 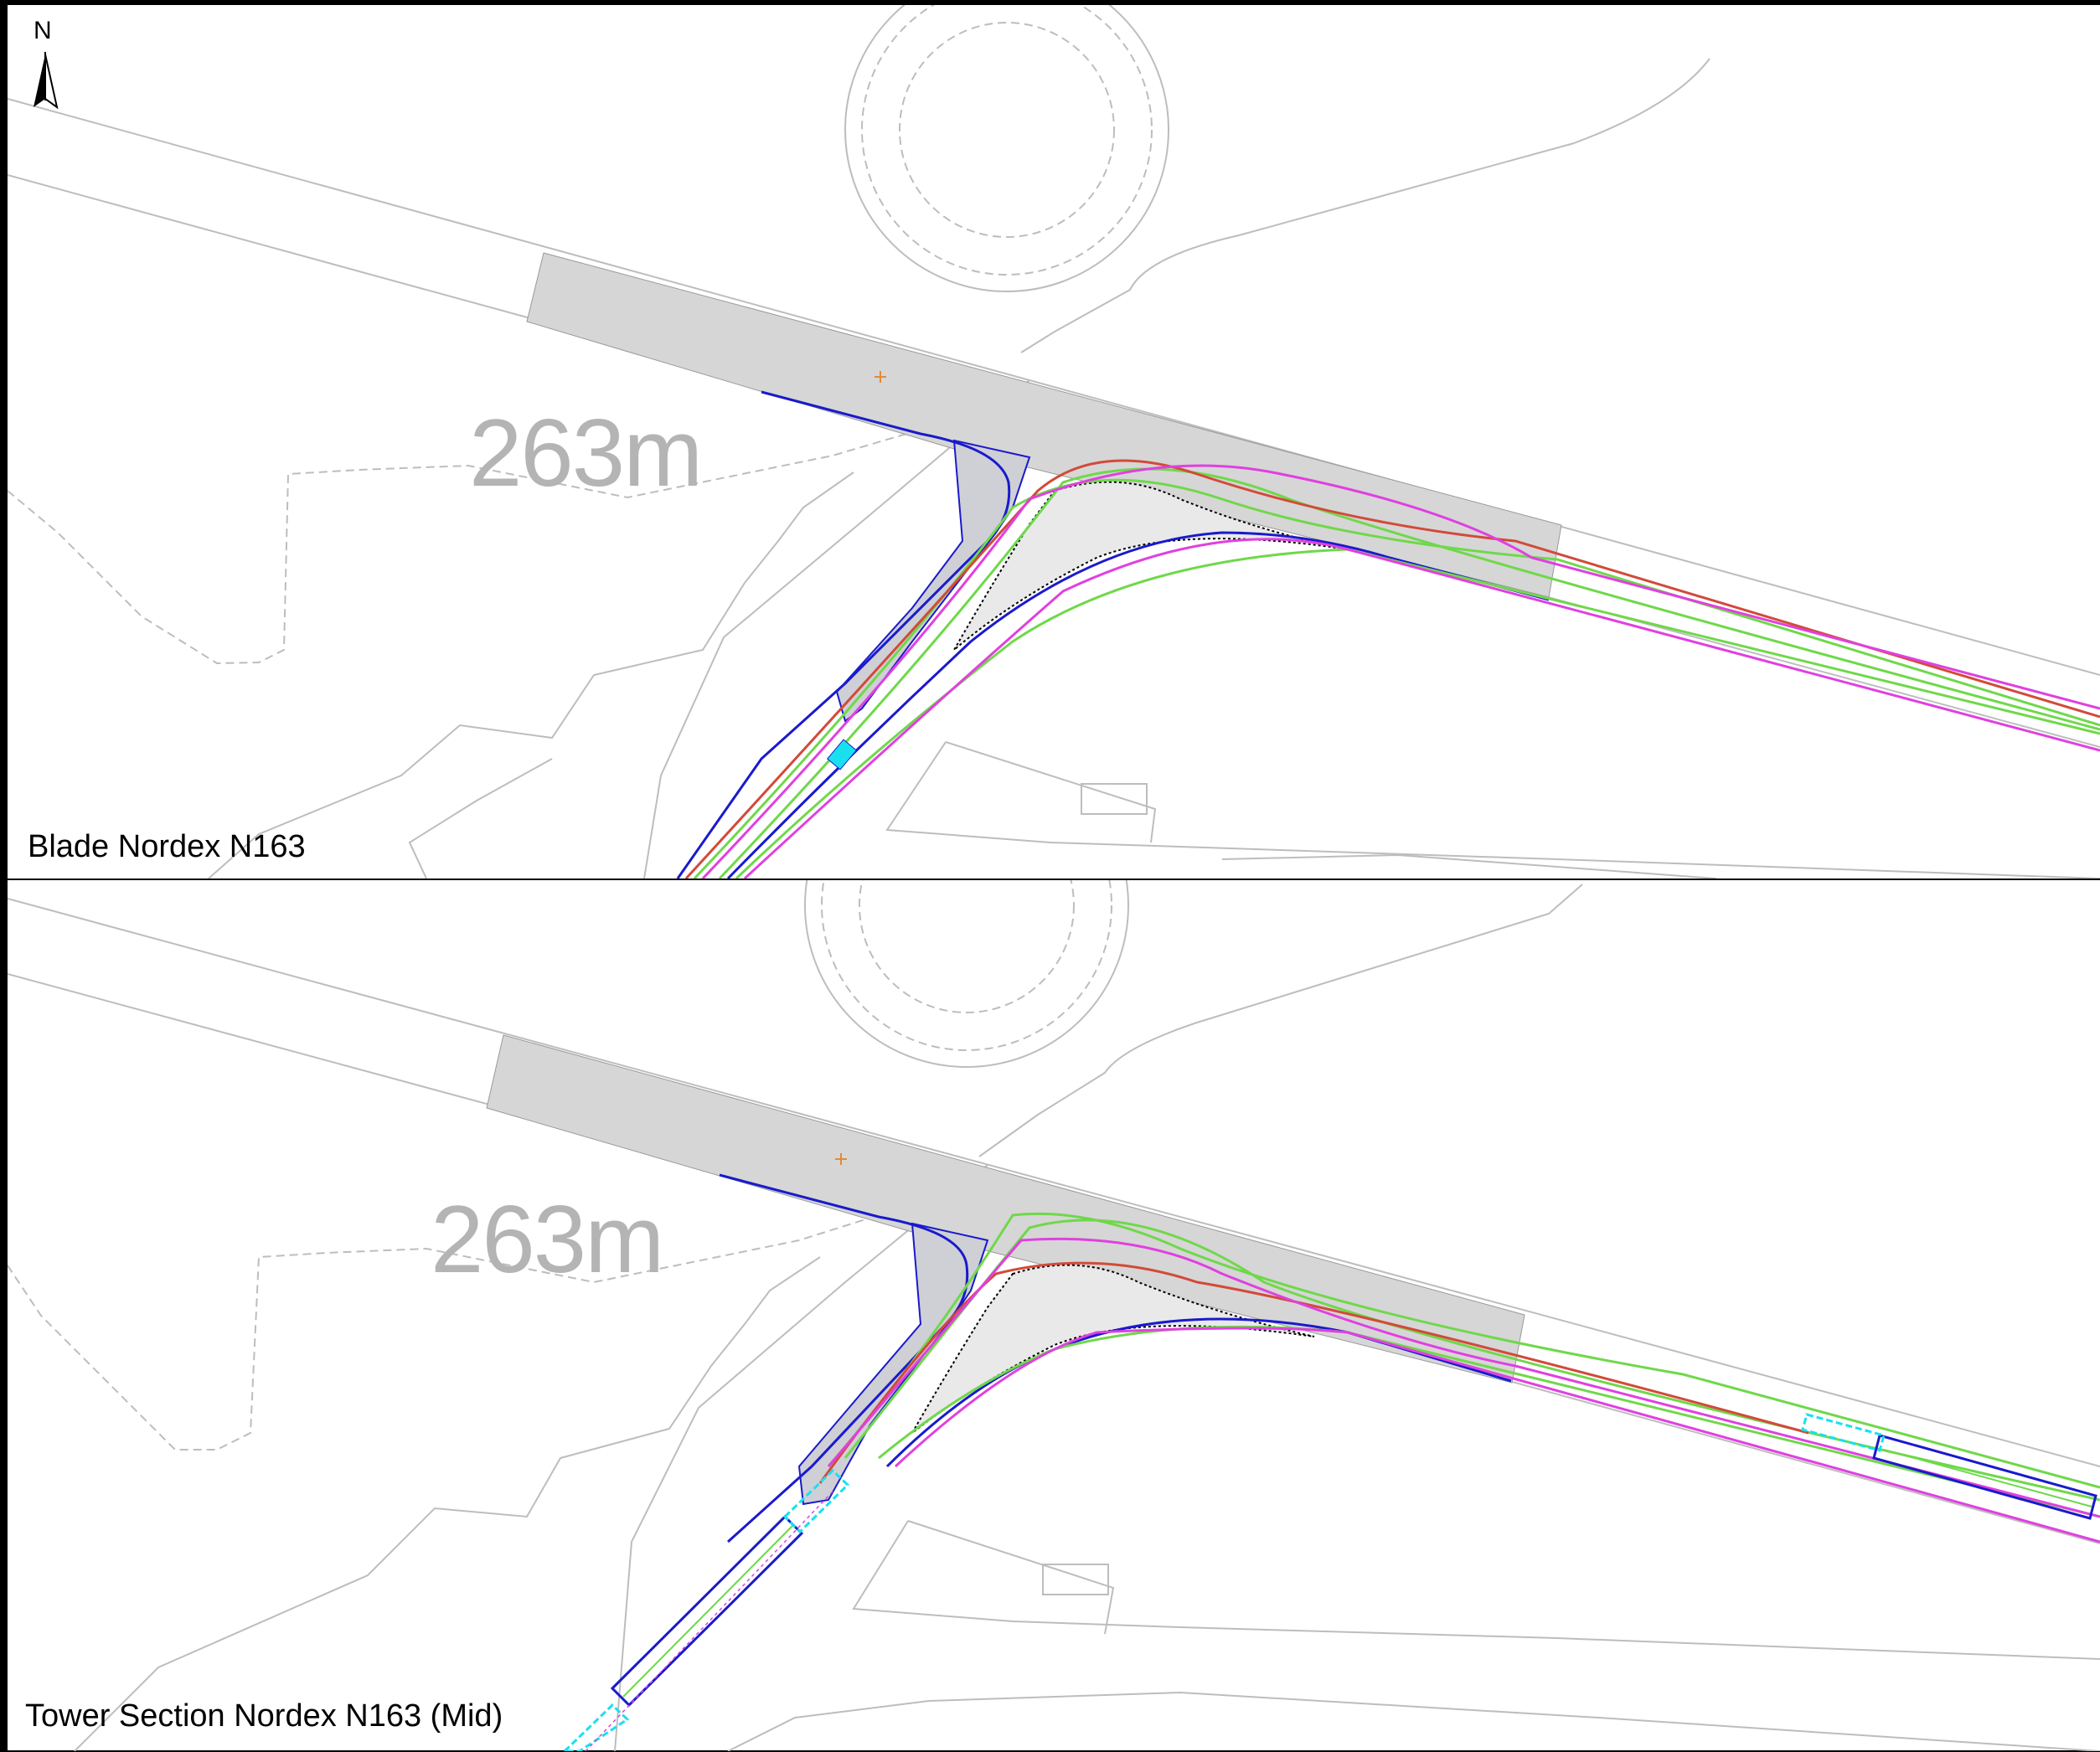 What do you see at coordinates (1988, 1478) in the screenshot?
I see `trailer-axis-east` at bounding box center [1988, 1478].